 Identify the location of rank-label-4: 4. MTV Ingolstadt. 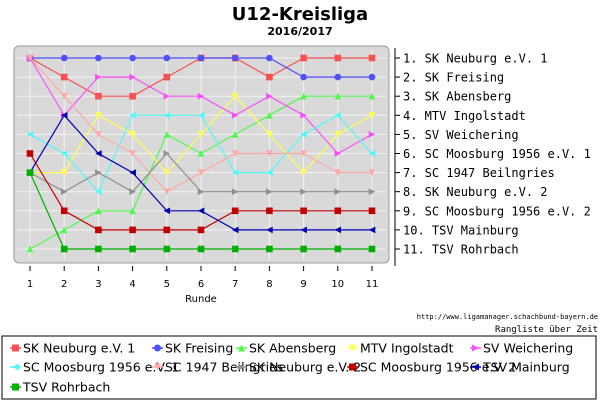
(464, 116).